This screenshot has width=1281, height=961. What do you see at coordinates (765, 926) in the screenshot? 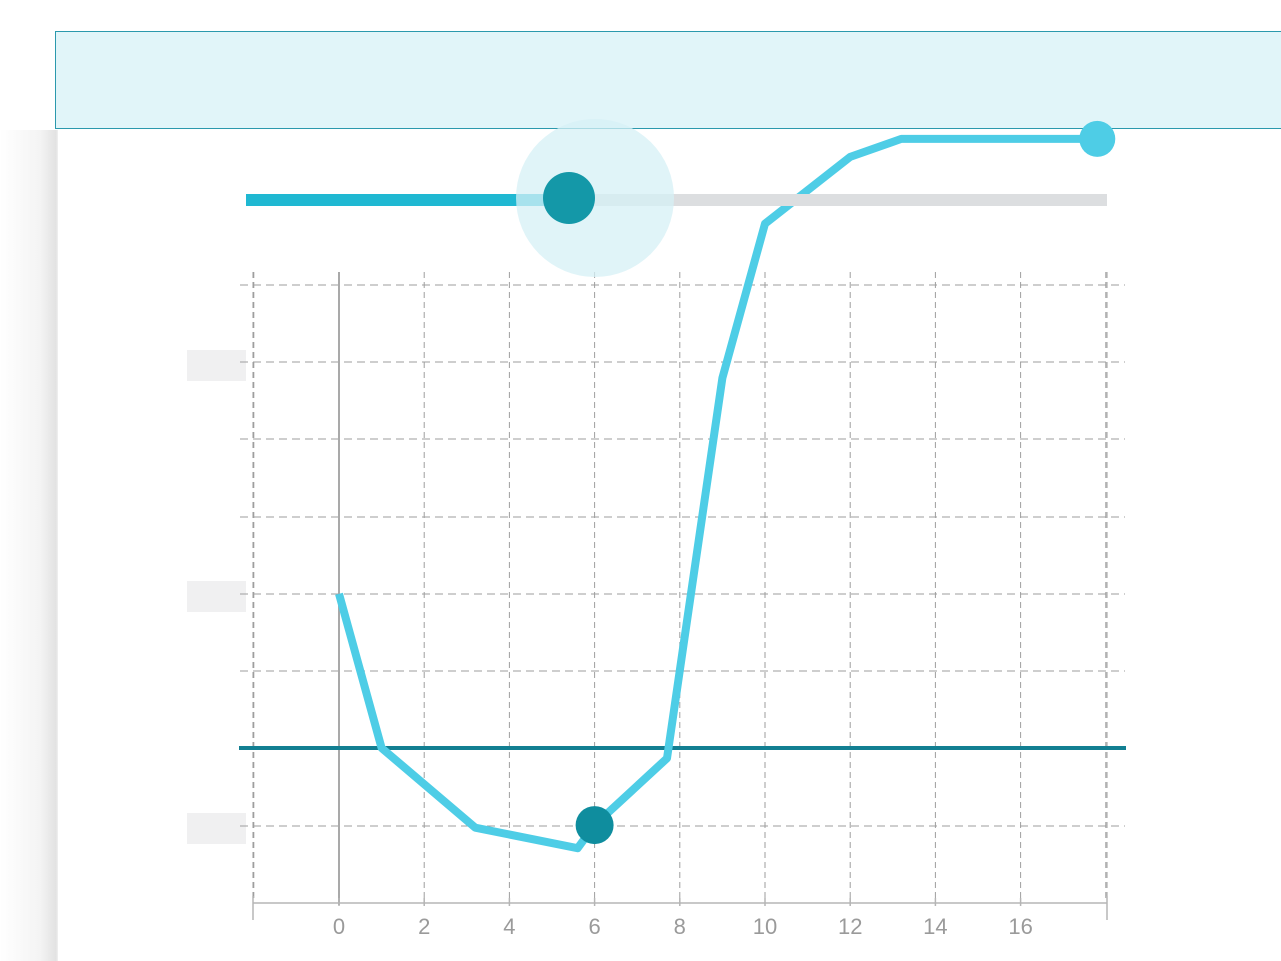
I see `x-tick-label: 10` at bounding box center [765, 926].